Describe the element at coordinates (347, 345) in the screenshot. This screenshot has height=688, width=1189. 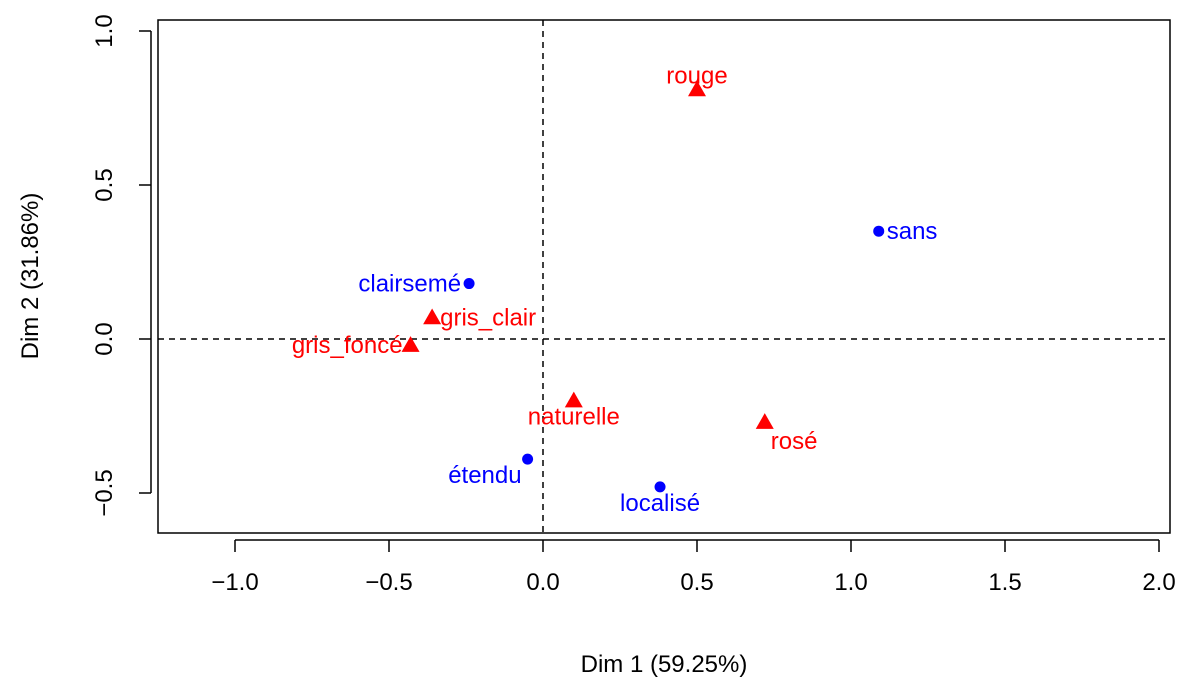
I see `point-label: gris_foncé` at that location.